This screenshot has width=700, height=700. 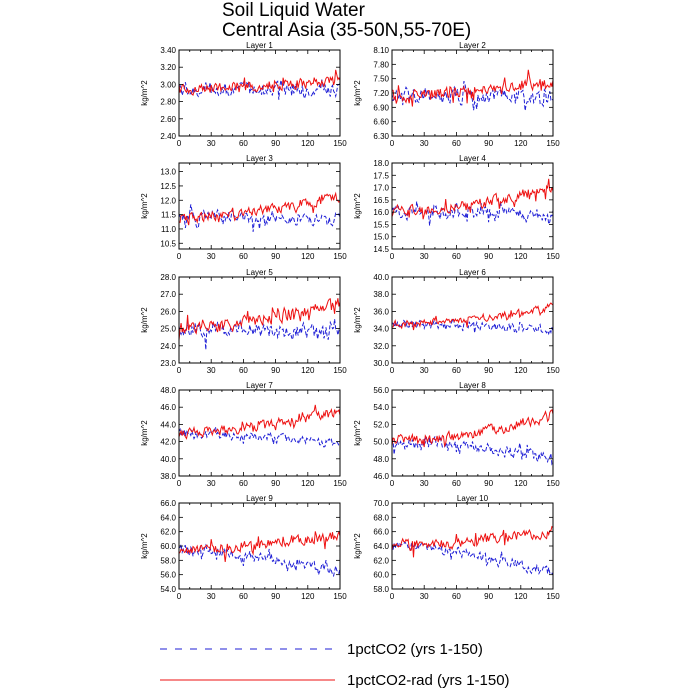 I want to click on y-tick-label: 46.0, so click(x=381, y=476).